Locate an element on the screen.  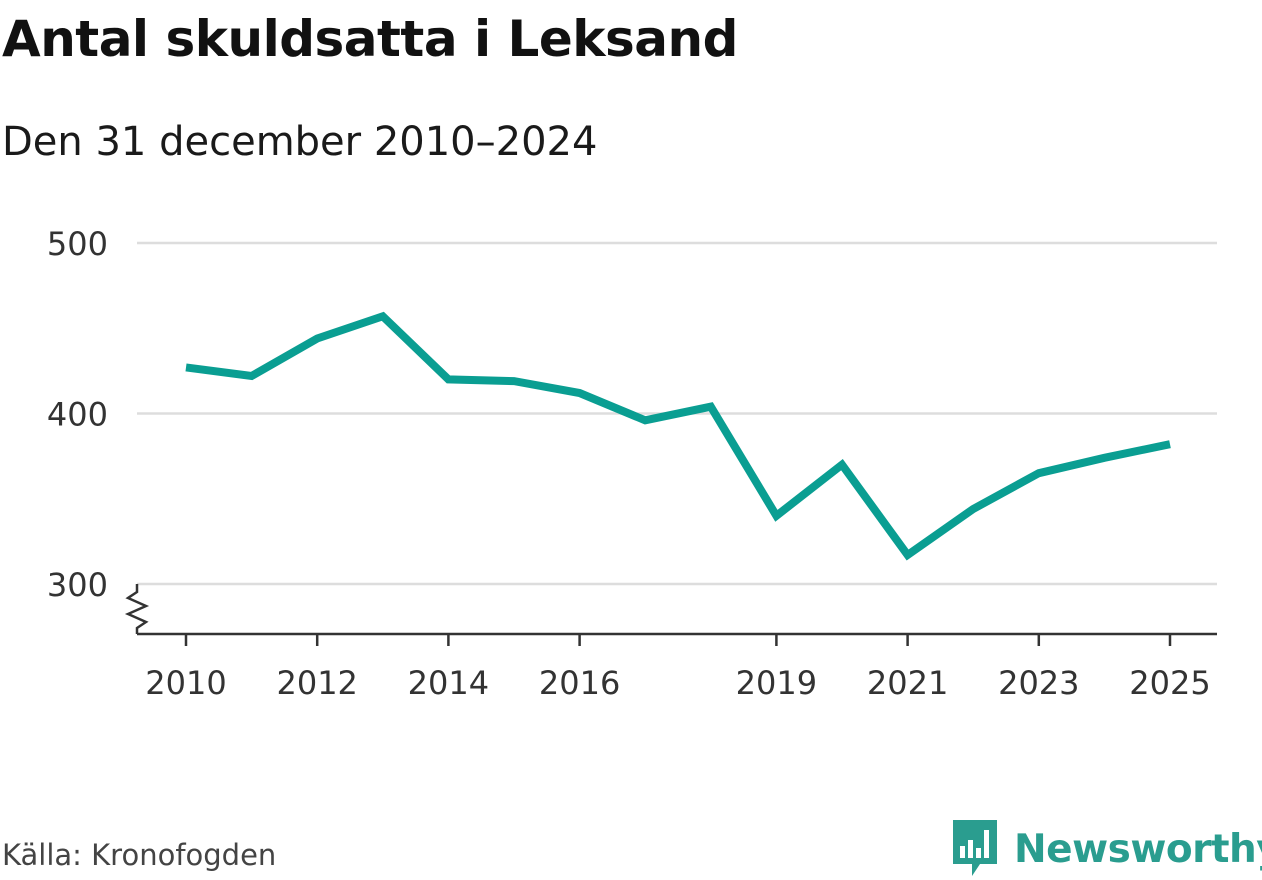
x-tick-label-2014: 2014 is located at coordinates (448, 683).